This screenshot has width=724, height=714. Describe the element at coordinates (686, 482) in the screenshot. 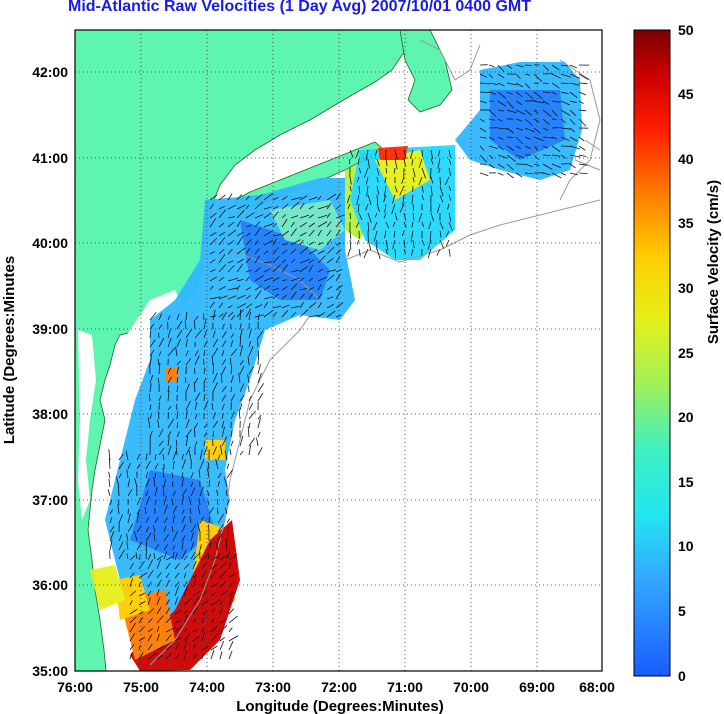

I see `colorbar-tick-label: 15` at that location.